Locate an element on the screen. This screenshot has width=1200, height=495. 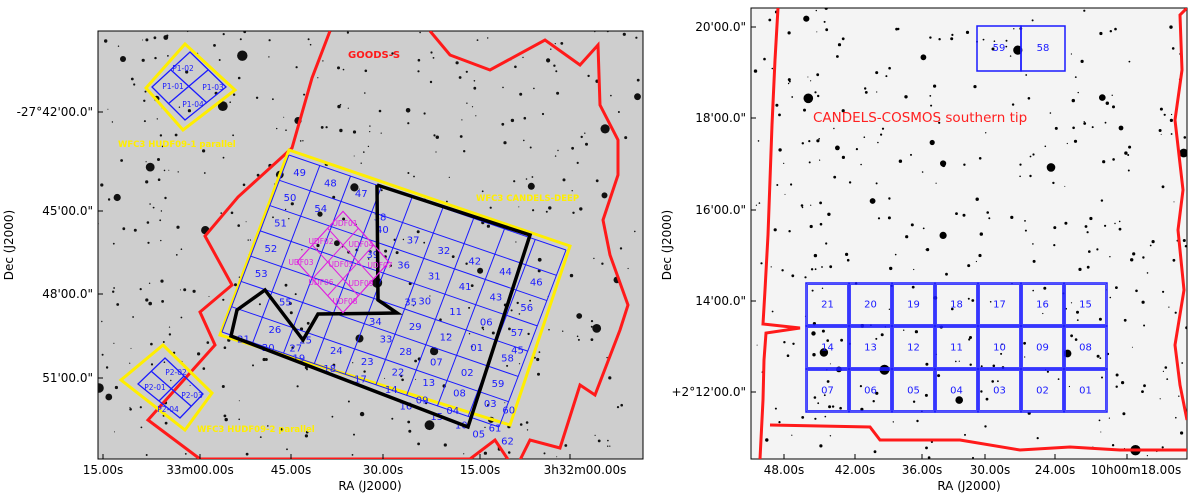
p1-tile-label: P1-01 is located at coordinates (173, 86).